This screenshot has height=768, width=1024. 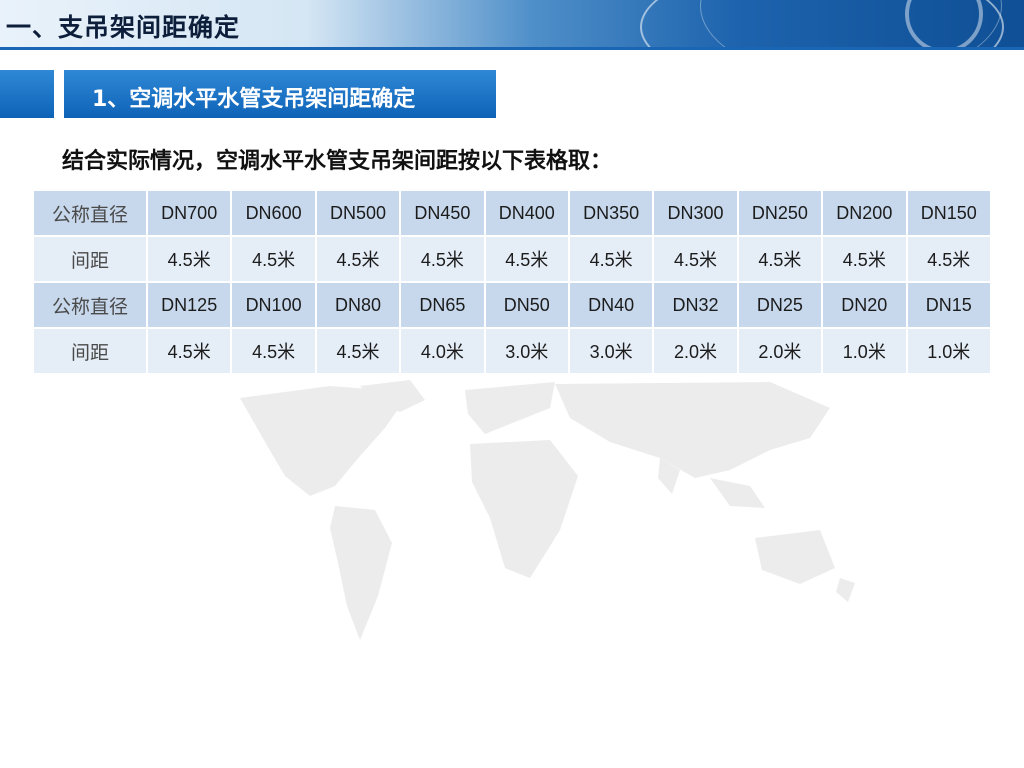 What do you see at coordinates (780, 305) in the screenshot?
I see `table-cell-diameter: DN25` at bounding box center [780, 305].